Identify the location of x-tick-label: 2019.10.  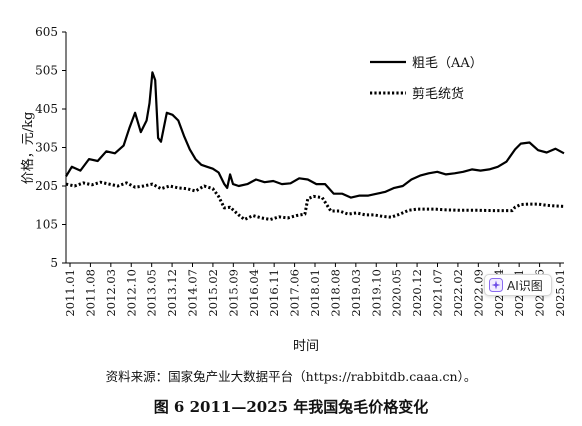
(376, 293).